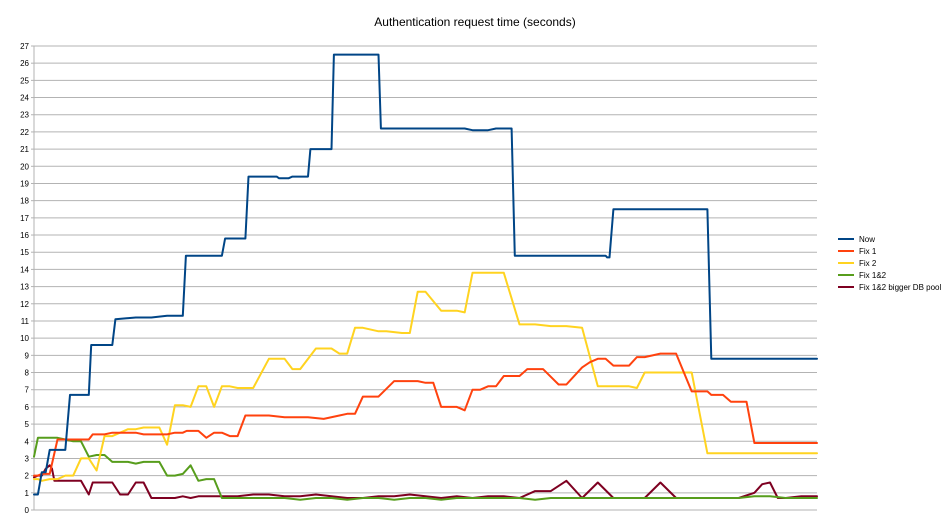  What do you see at coordinates (25, 321) in the screenshot?
I see `y-tick-label: 11` at bounding box center [25, 321].